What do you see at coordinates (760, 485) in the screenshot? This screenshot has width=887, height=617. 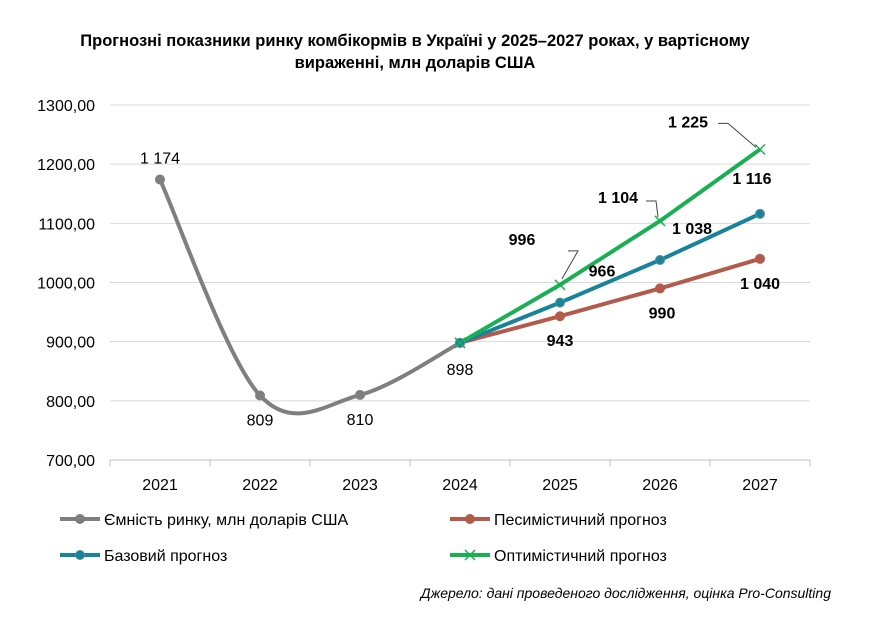 I see `x-tick-label: 2027` at bounding box center [760, 485].